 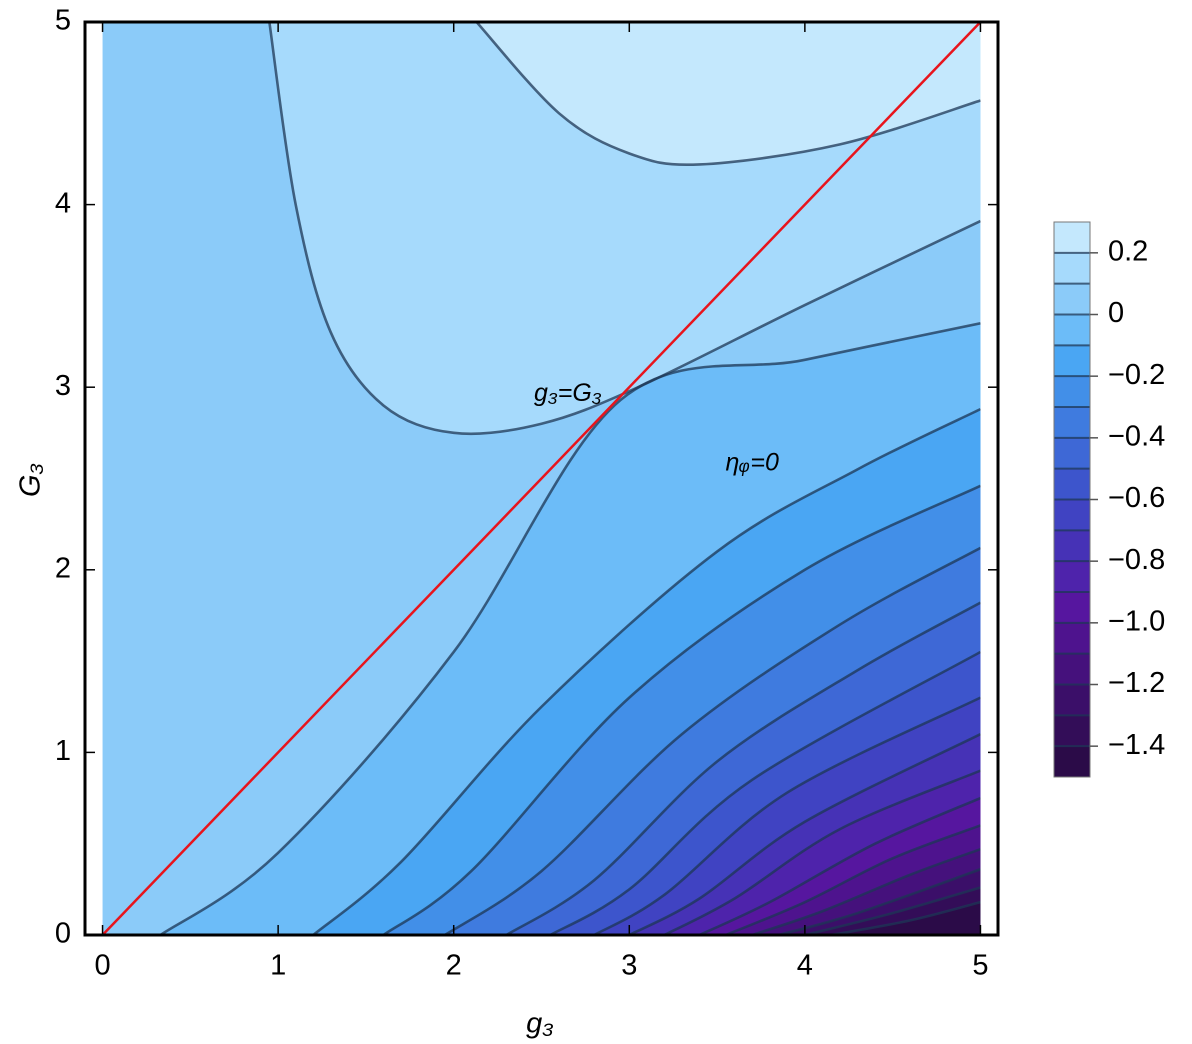 I want to click on x-tick-label: 1, so click(x=278, y=966).